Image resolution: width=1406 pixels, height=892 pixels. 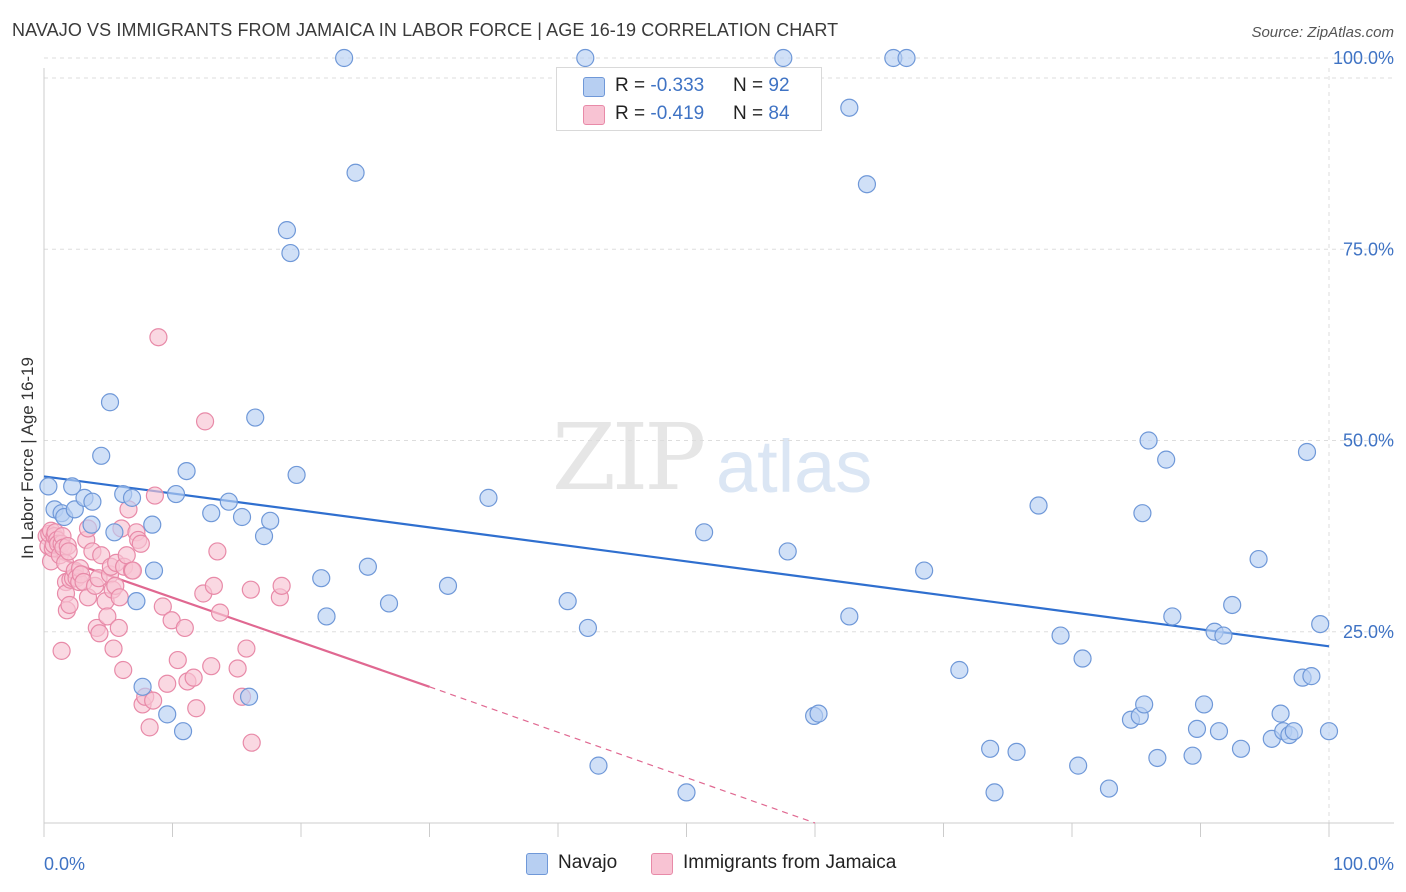 What do you see at coordinates (1363, 864) in the screenshot?
I see `x-tick-label-100: 100.0%` at bounding box center [1363, 864].